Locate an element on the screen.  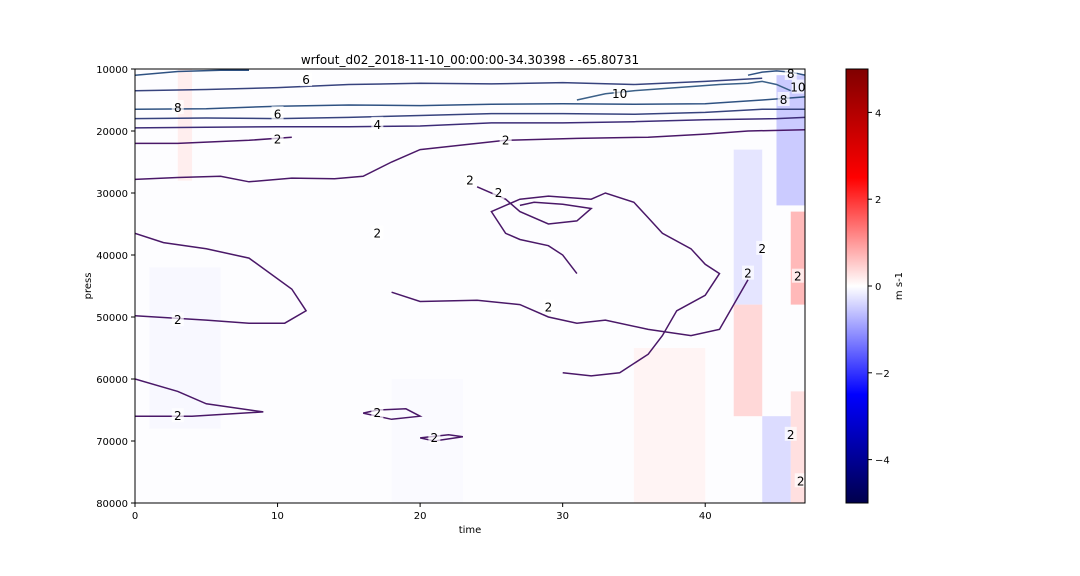
x-tick-label: 20 is located at coordinates (420, 516).